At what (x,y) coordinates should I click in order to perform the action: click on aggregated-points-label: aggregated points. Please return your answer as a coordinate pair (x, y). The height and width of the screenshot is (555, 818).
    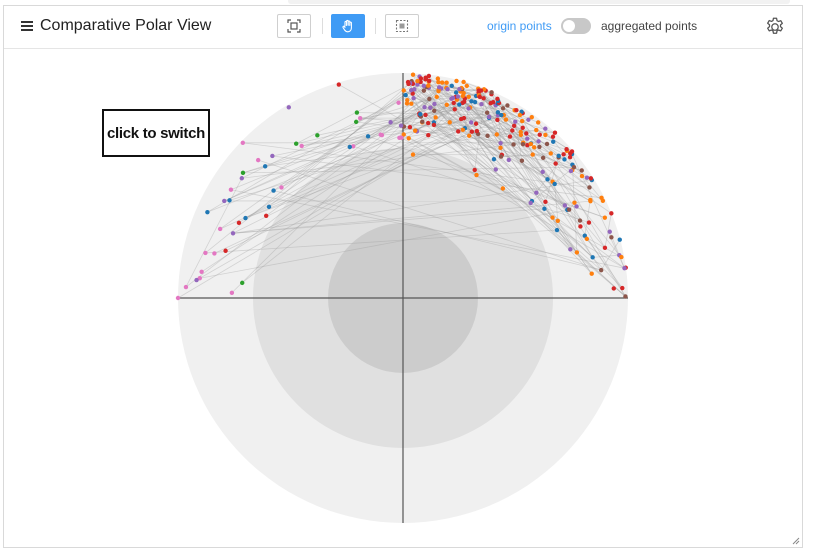
    Looking at the image, I should click on (649, 26).